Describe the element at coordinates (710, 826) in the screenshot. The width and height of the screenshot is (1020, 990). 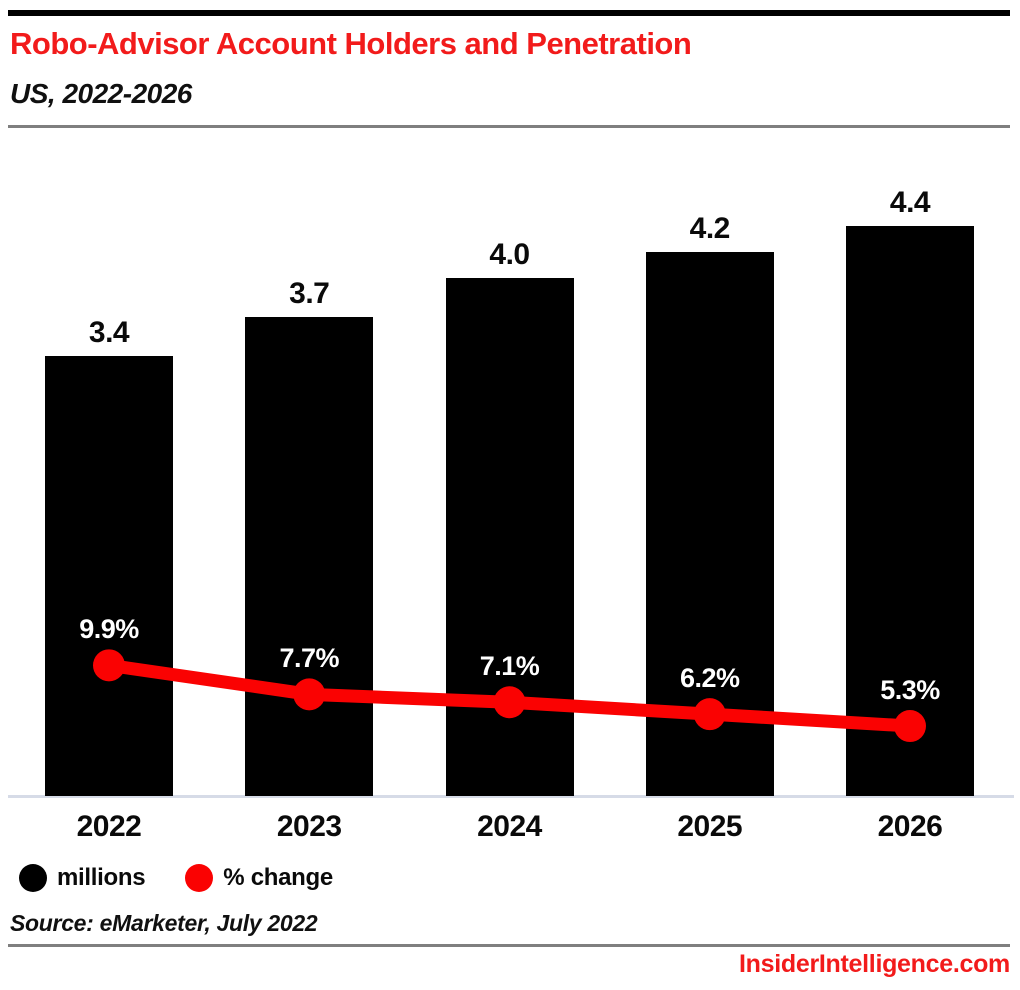
I see `x-axis-label-2025: 2025` at that location.